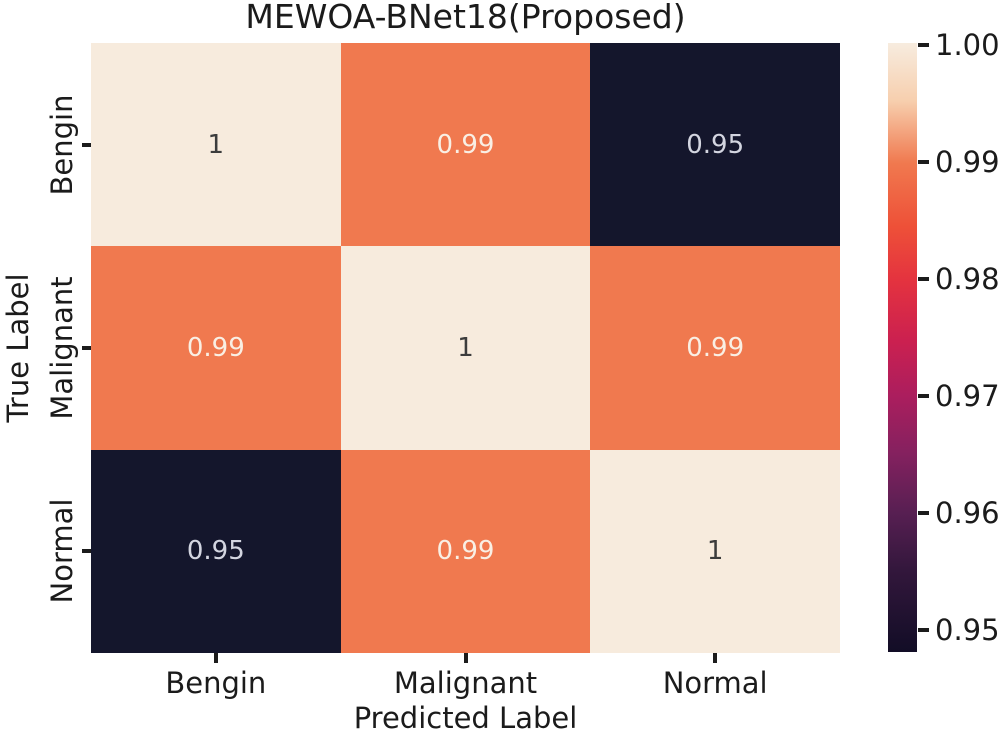 The image size is (1000, 740). What do you see at coordinates (216, 683) in the screenshot?
I see `x-tick-label: Bengin` at bounding box center [216, 683].